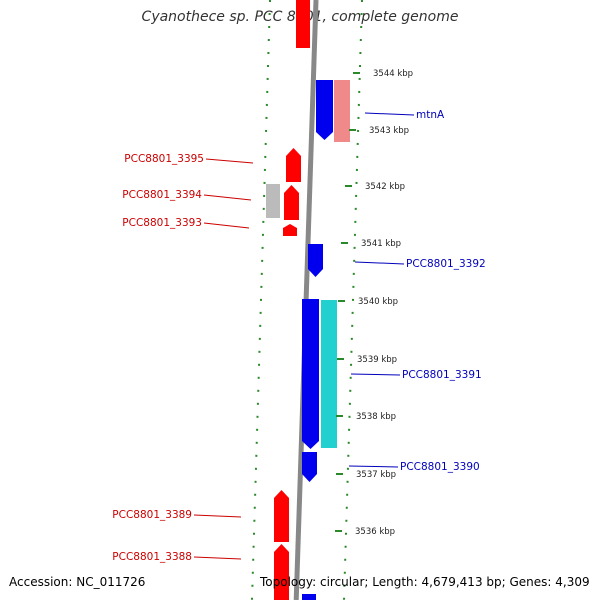  I want to click on gene-features, so click(308, 300).